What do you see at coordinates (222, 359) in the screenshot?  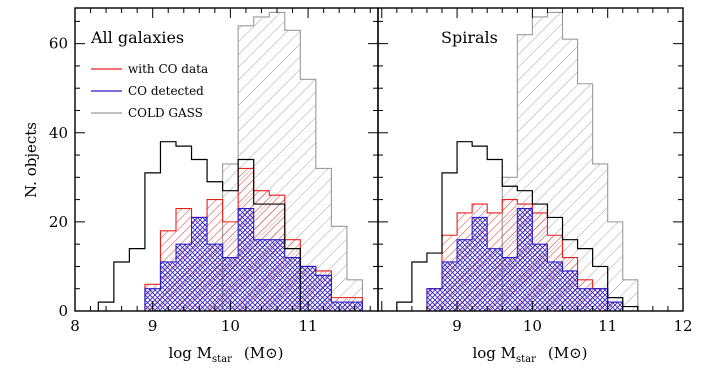 I see `x-axis-title-left-sub: star` at bounding box center [222, 359].